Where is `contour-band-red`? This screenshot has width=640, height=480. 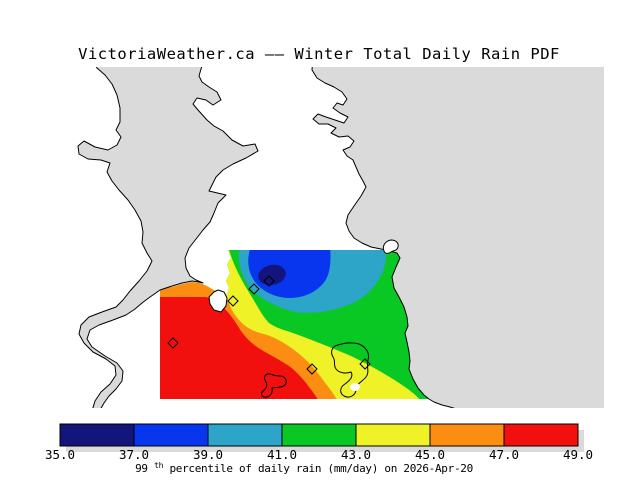 contour-band-red is located at coordinates (239, 348).